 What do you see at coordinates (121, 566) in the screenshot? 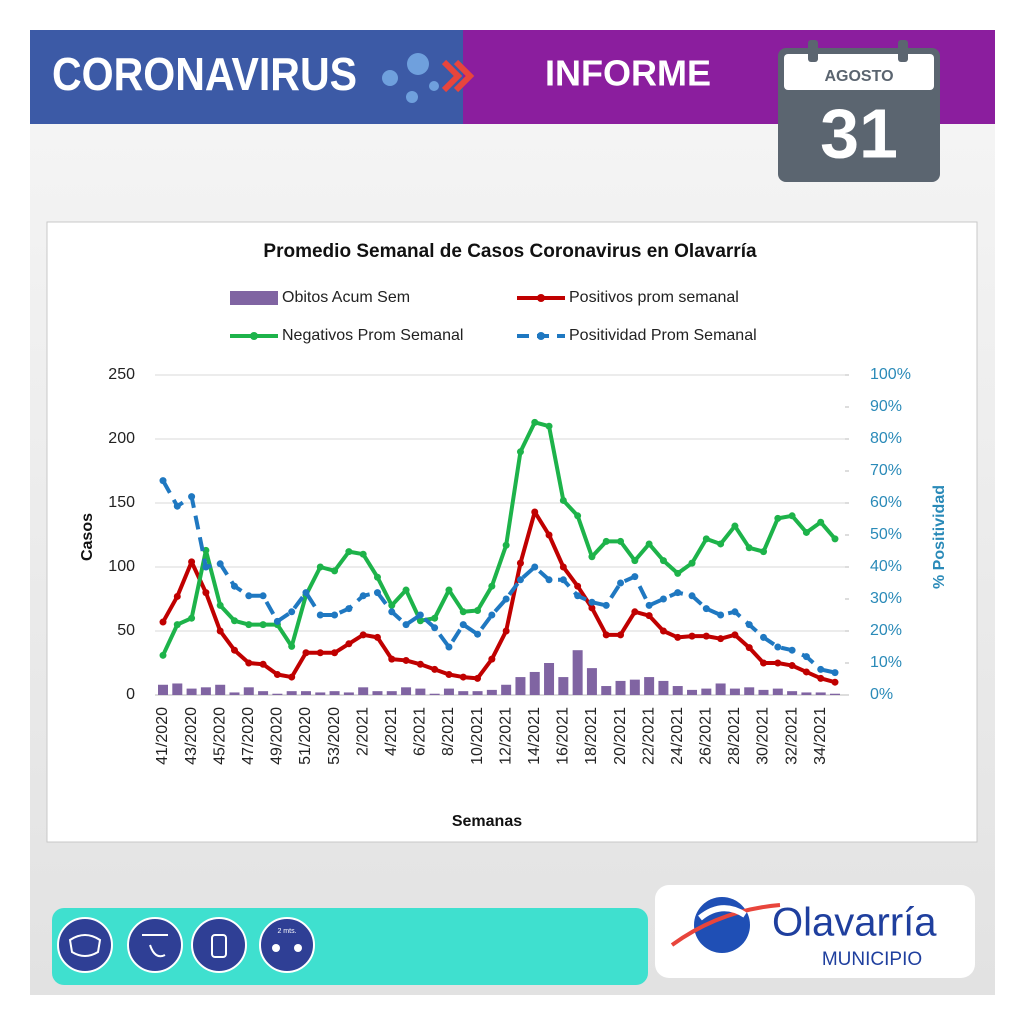
I see `y-tick-label: 100` at bounding box center [121, 566].